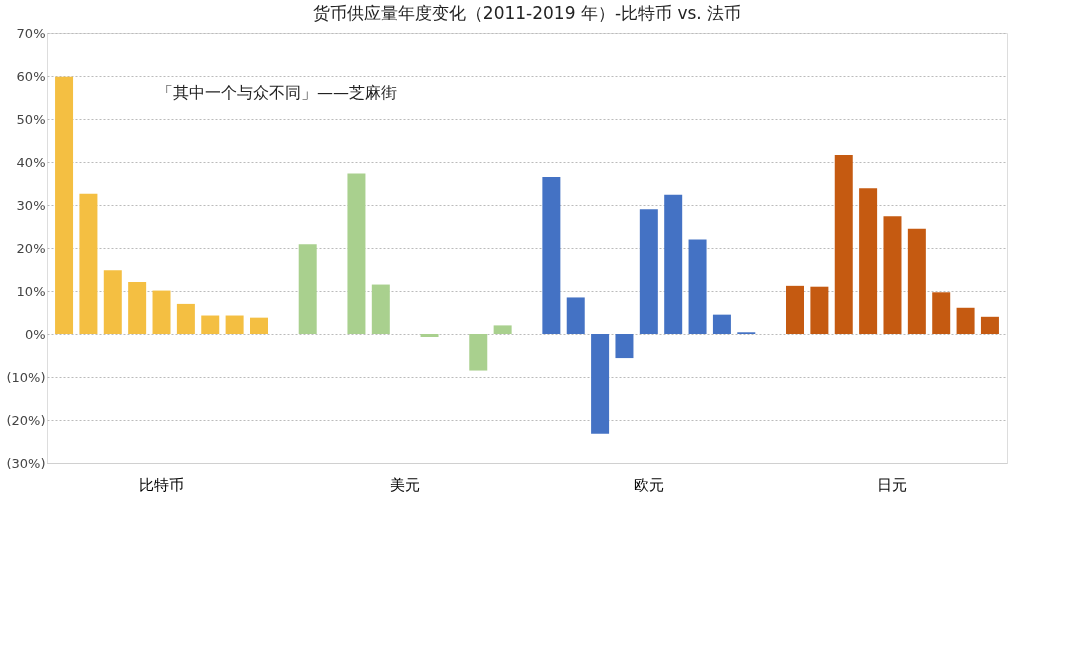 Image resolution: width=1080 pixels, height=648 pixels. Describe the element at coordinates (31, 291) in the screenshot. I see `y-tick-label: 10%` at that location.